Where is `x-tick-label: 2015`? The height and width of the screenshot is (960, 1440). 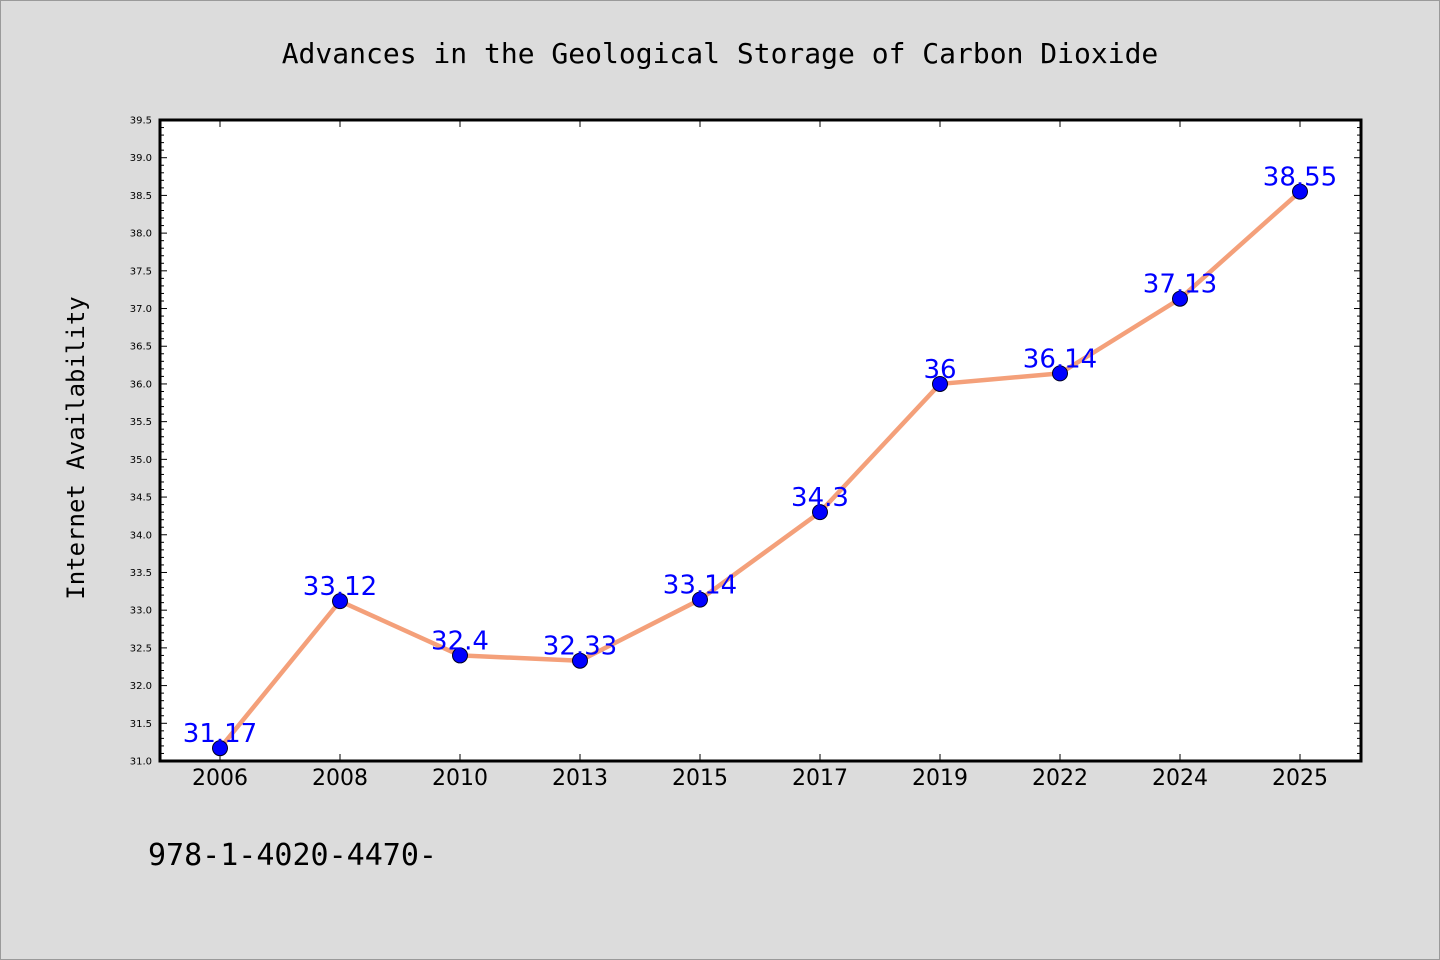
x-tick-label: 2015 is located at coordinates (700, 778).